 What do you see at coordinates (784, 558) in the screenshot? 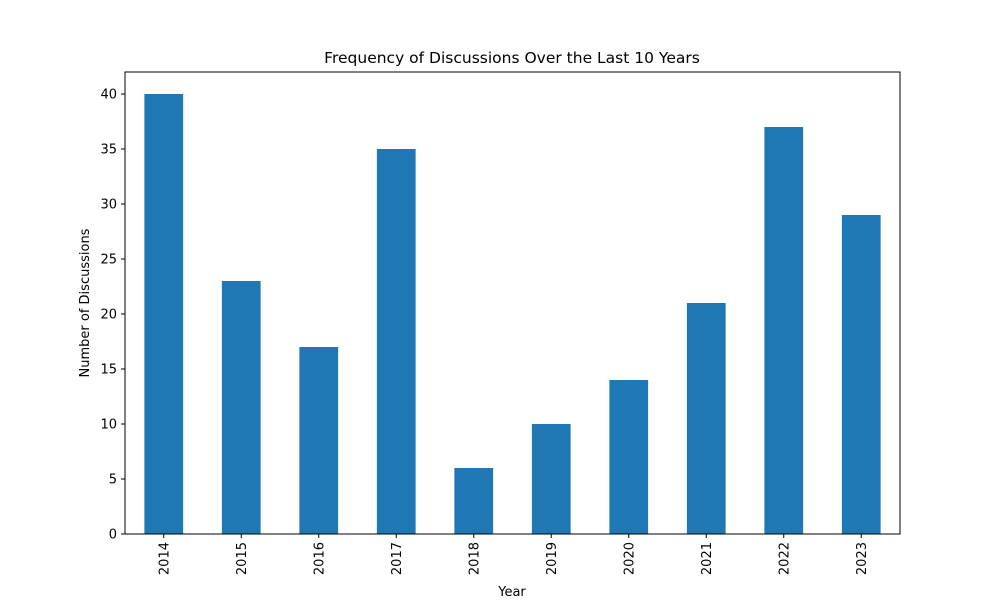
I see `x-tick-label: 2022` at bounding box center [784, 558].